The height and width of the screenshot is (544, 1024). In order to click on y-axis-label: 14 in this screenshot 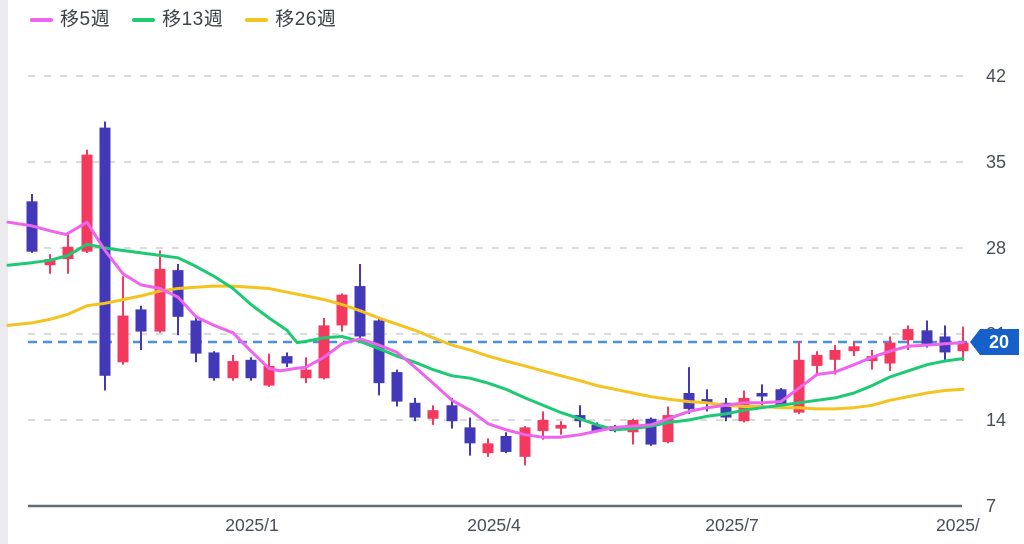, I will do `click(996, 420)`.